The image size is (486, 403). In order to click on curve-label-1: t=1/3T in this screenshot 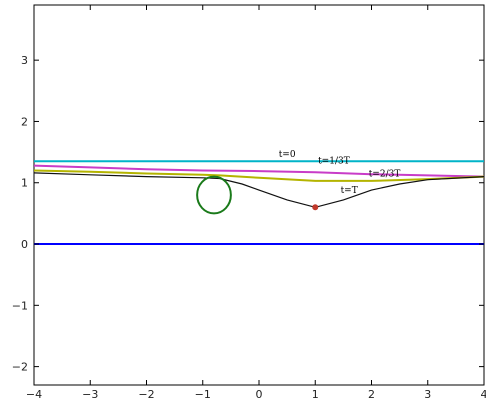, I will do `click(334, 162)`.